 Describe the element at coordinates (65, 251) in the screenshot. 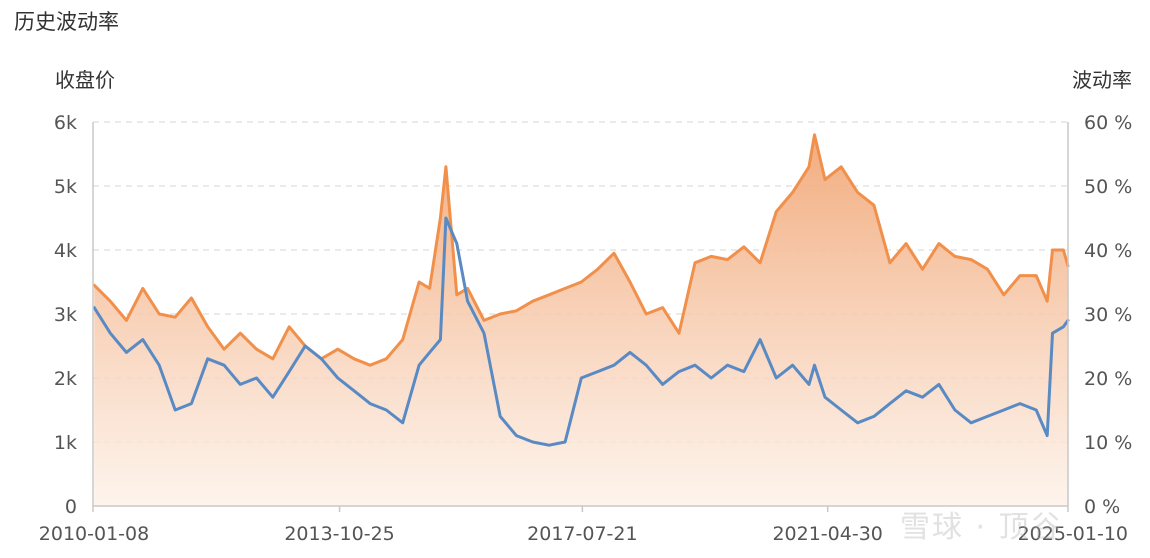

I see `y-left-tick-label: 4k` at that location.